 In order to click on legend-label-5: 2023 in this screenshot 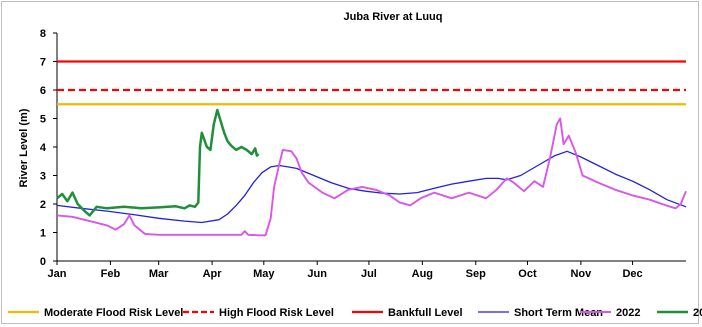, I will do `click(697, 313)`.